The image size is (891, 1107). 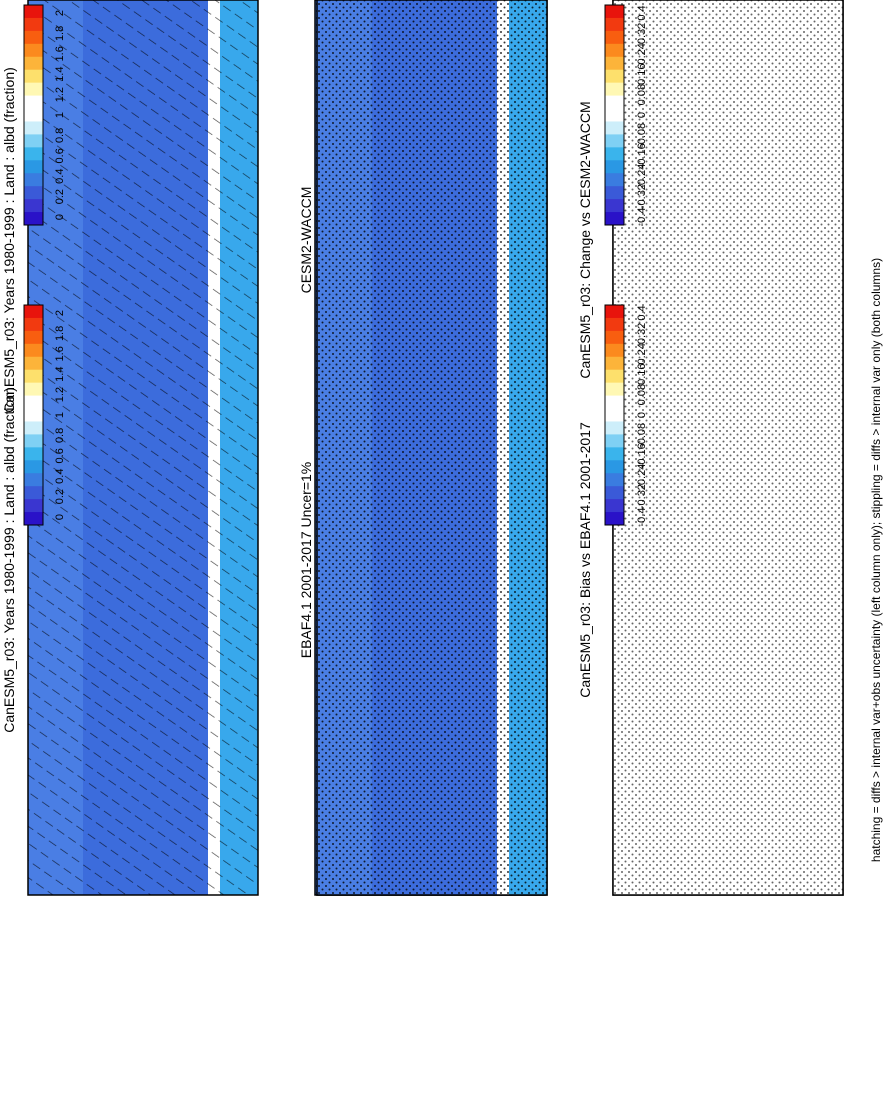 I want to click on colorbar-label: -0.4, so click(x=642, y=517).